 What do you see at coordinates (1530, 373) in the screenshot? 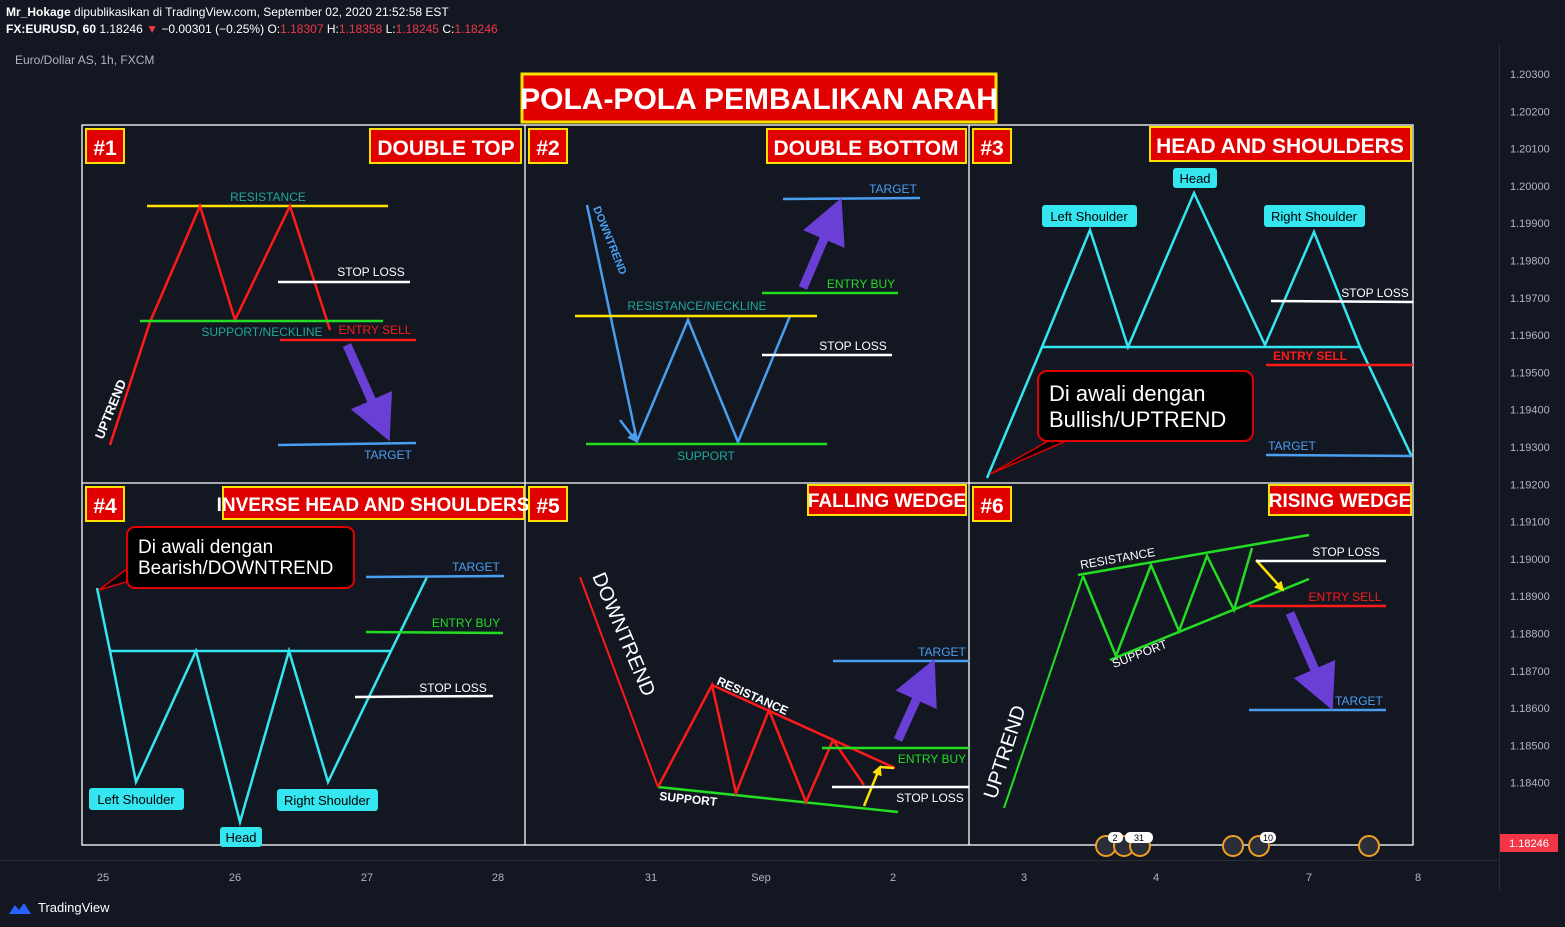
I see `price-tick: 1.19500` at bounding box center [1530, 373].